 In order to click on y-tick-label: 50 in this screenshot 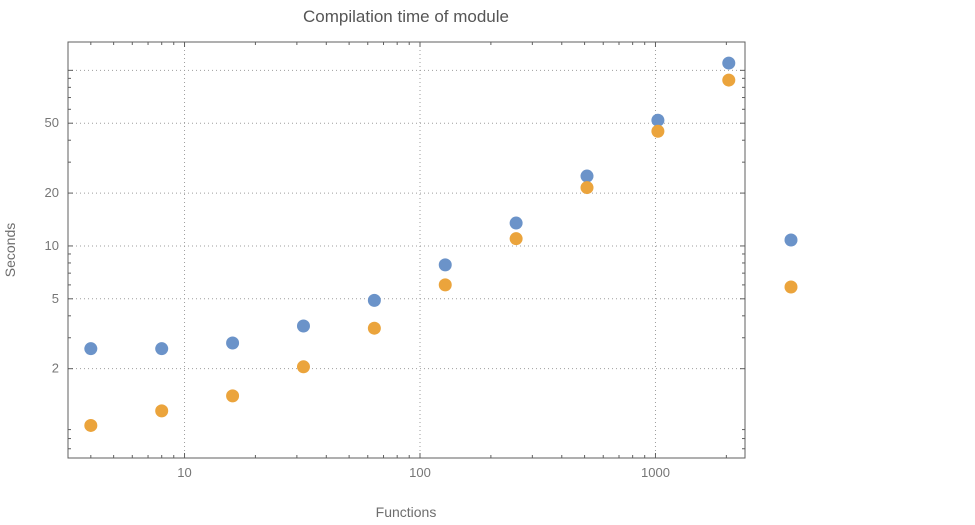, I will do `click(52, 122)`.